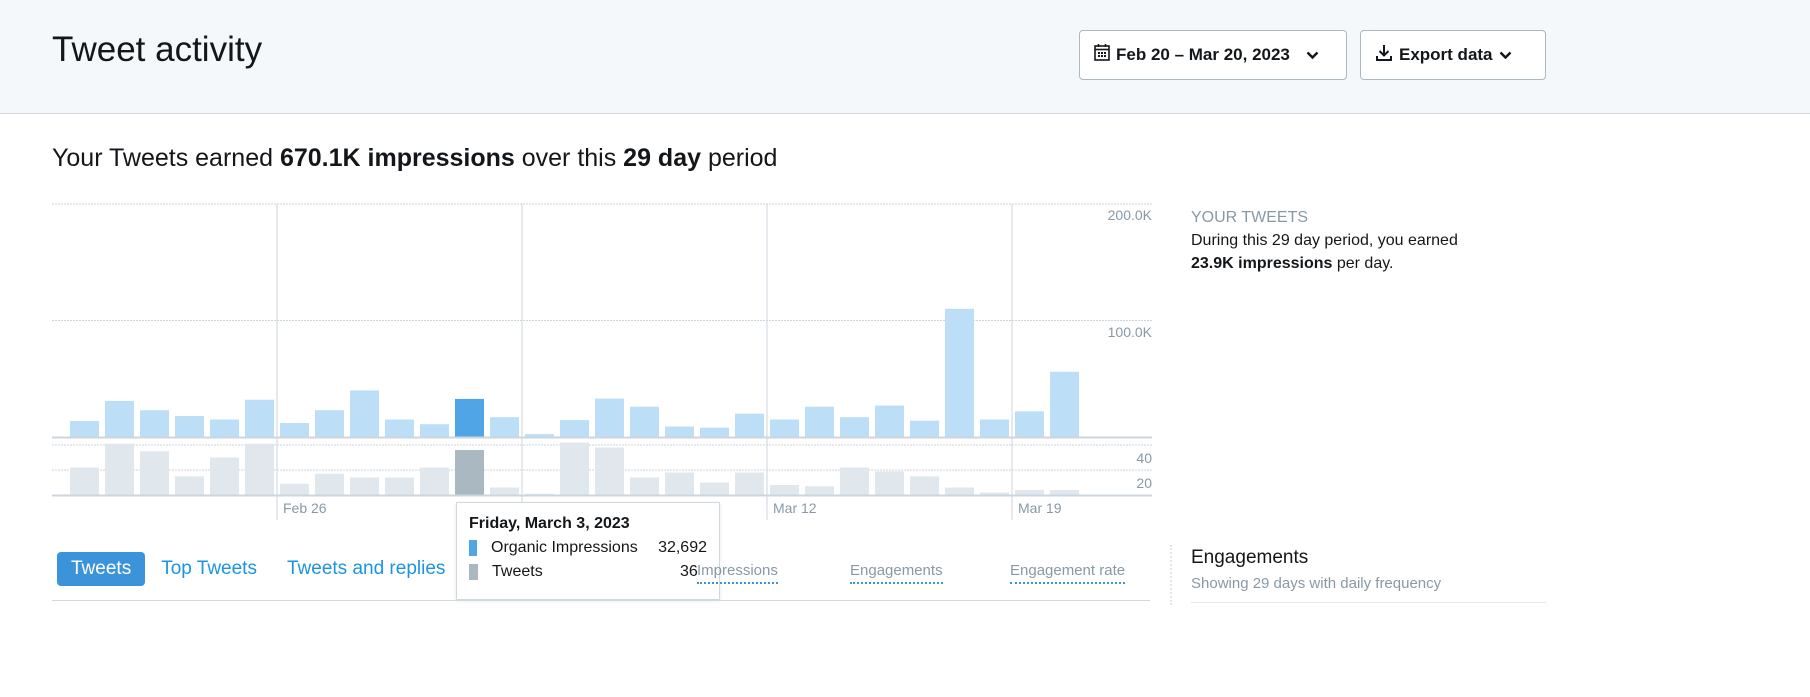 The height and width of the screenshot is (697, 1810). I want to click on y-tick-label: 40, so click(1144, 458).